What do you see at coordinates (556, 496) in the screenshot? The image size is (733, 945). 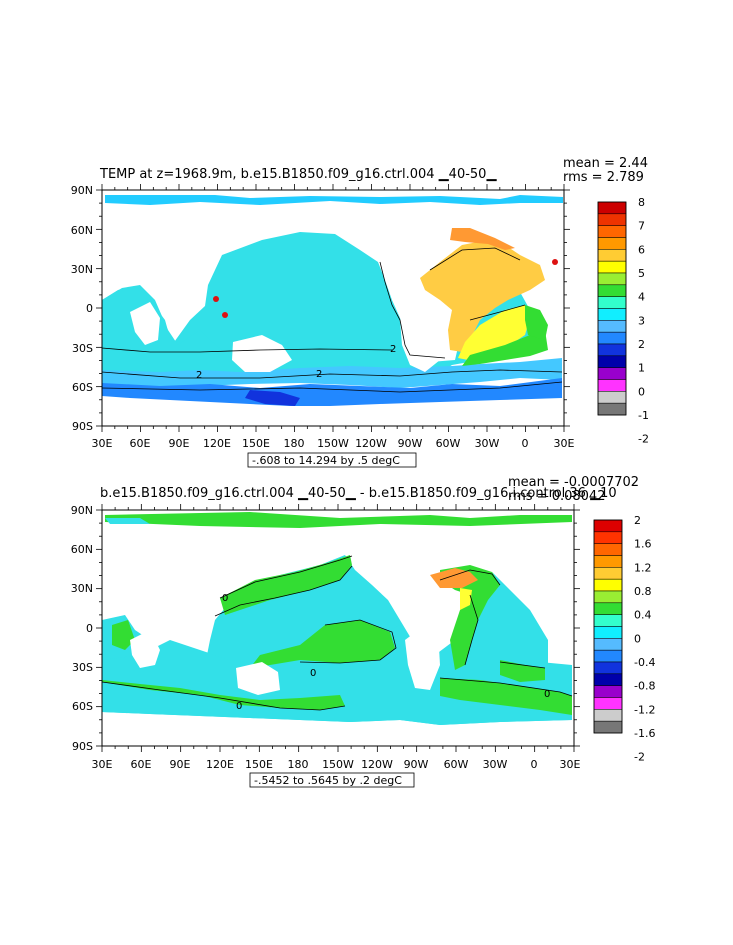 I see `bottom-rms-stat: rms = 0.08042` at bounding box center [556, 496].